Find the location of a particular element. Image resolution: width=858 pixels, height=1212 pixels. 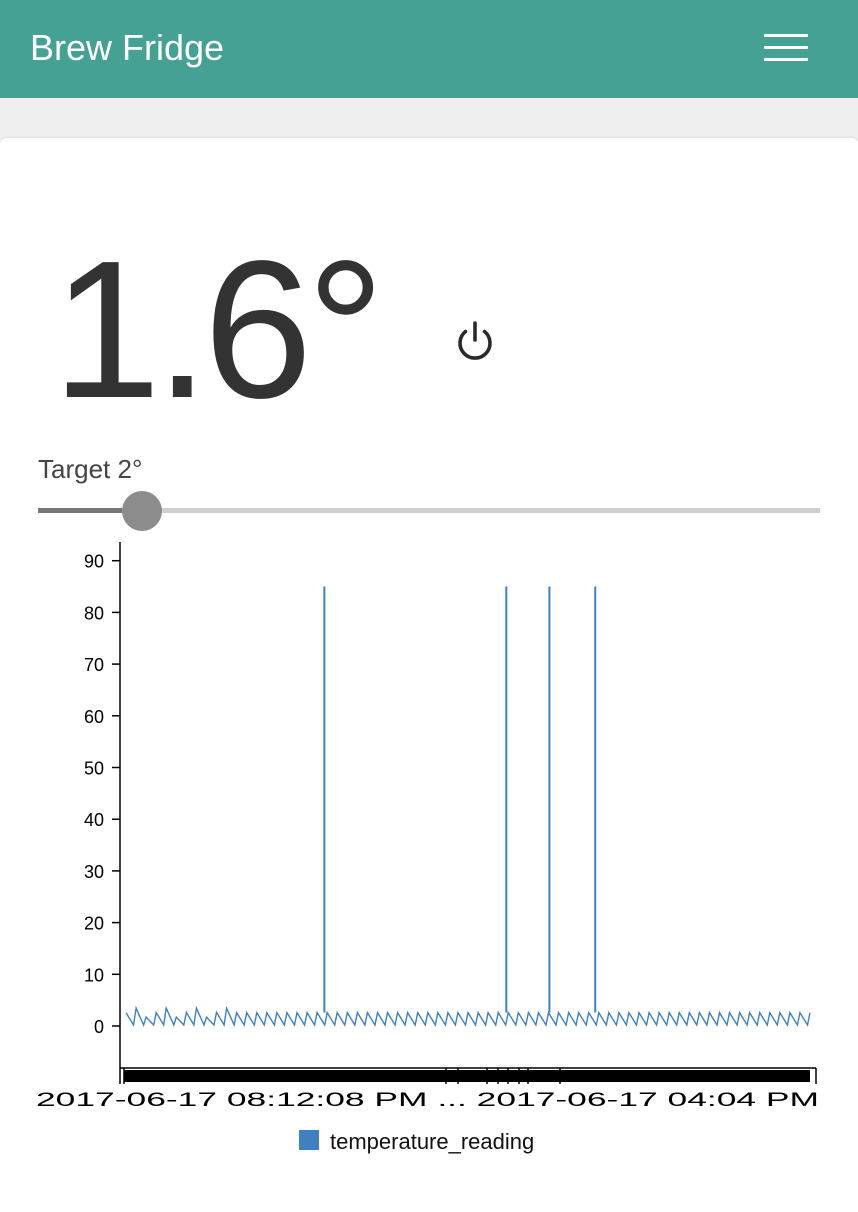

x-ticks-dense is located at coordinates (467, 1076).